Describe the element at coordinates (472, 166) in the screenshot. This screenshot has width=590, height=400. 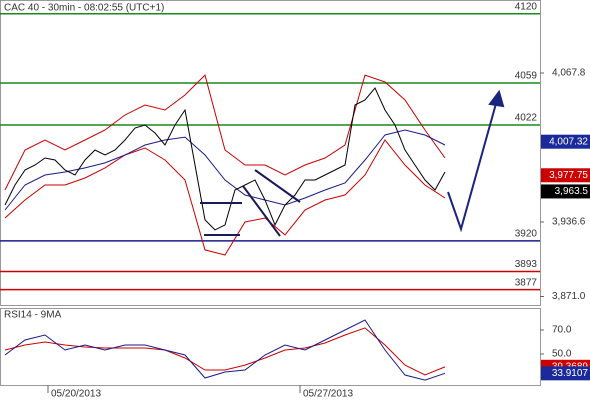
I see `forecast-arrow` at that location.